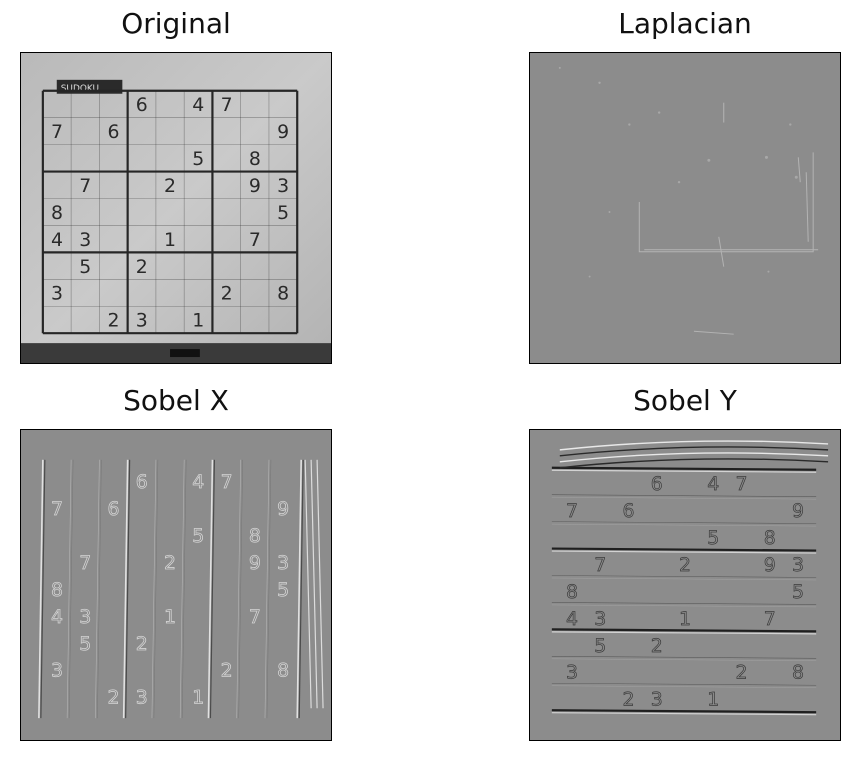 This screenshot has height=760, width=861. I want to click on laplacian-edge-image, so click(685, 208).